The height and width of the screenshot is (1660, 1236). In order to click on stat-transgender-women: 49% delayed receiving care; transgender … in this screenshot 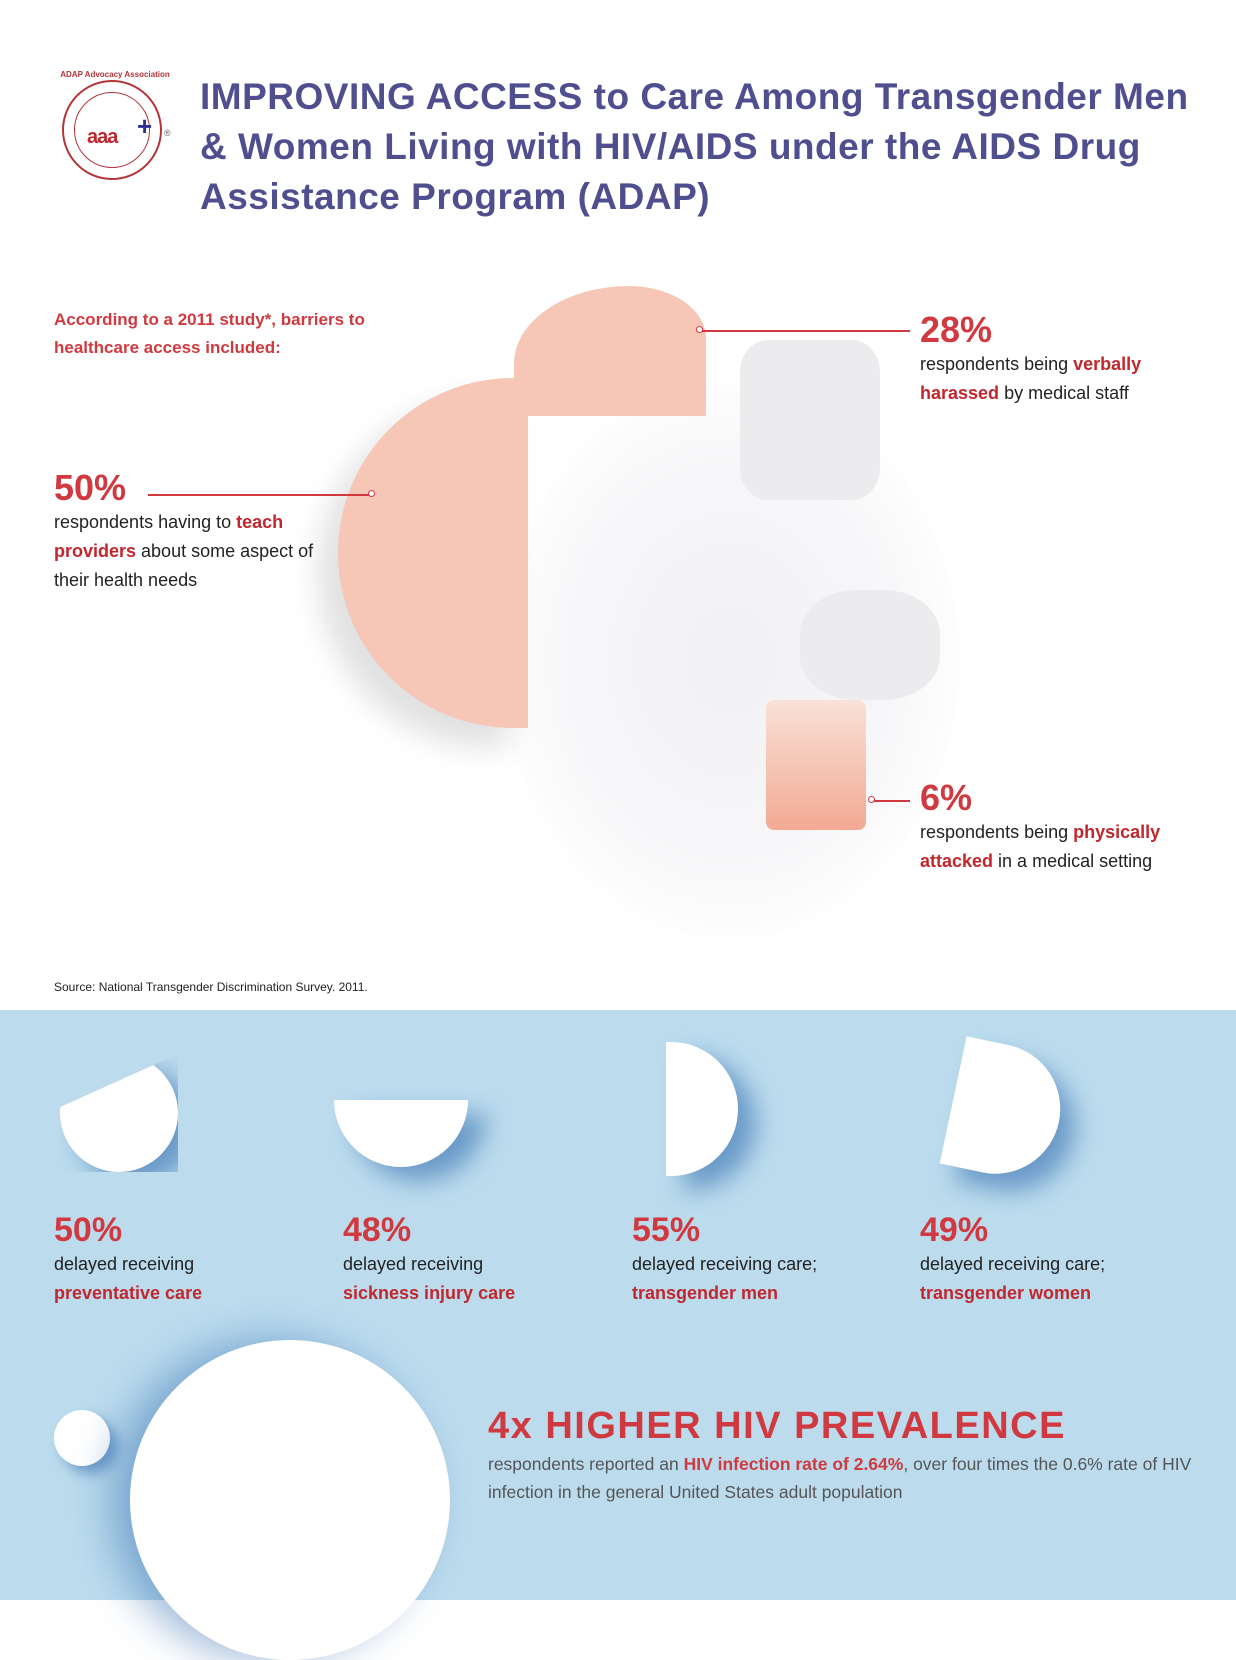, I will do `click(1060, 1259)`.